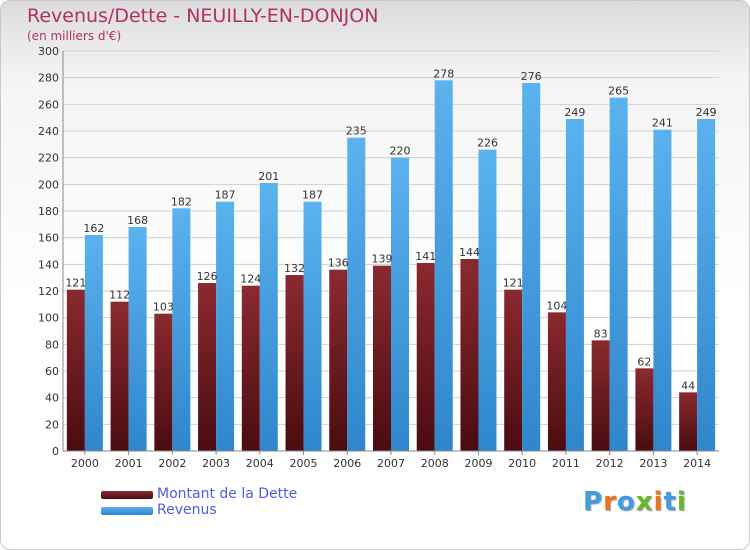 The height and width of the screenshot is (550, 750). Describe the element at coordinates (48, 291) in the screenshot. I see `y-tick-label: 120` at that location.